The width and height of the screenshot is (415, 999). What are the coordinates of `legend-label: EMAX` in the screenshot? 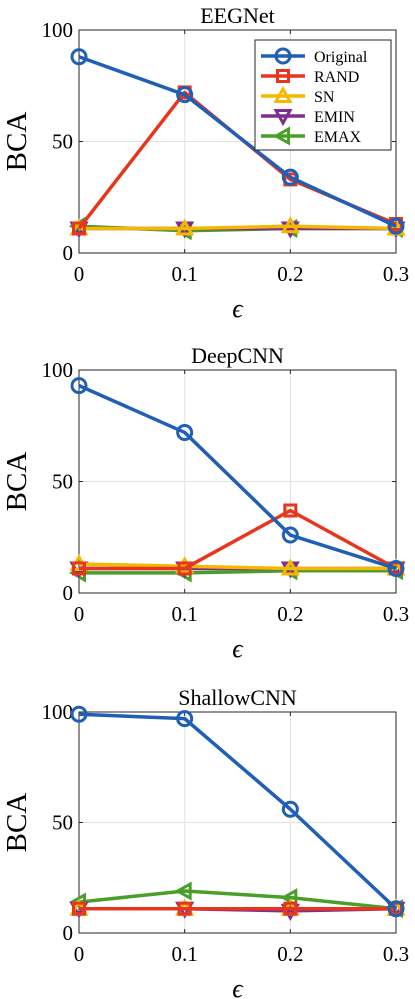 It's located at (338, 137).